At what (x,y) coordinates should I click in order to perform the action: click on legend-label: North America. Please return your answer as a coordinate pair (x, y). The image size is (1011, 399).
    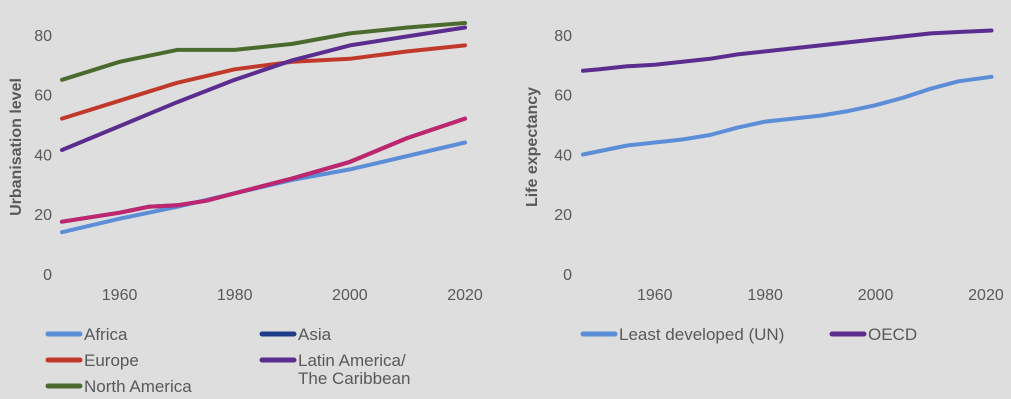
    Looking at the image, I should click on (138, 386).